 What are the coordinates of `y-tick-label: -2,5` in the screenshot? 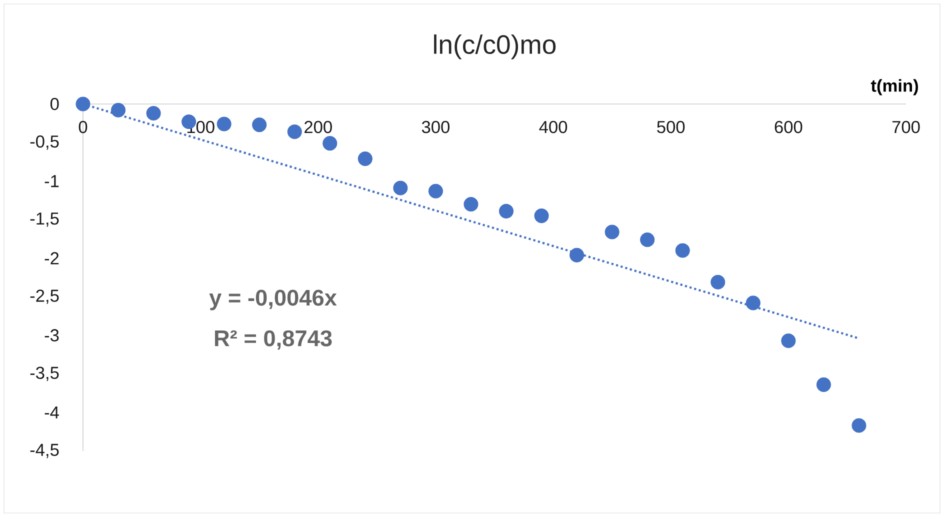 It's located at (44, 297).